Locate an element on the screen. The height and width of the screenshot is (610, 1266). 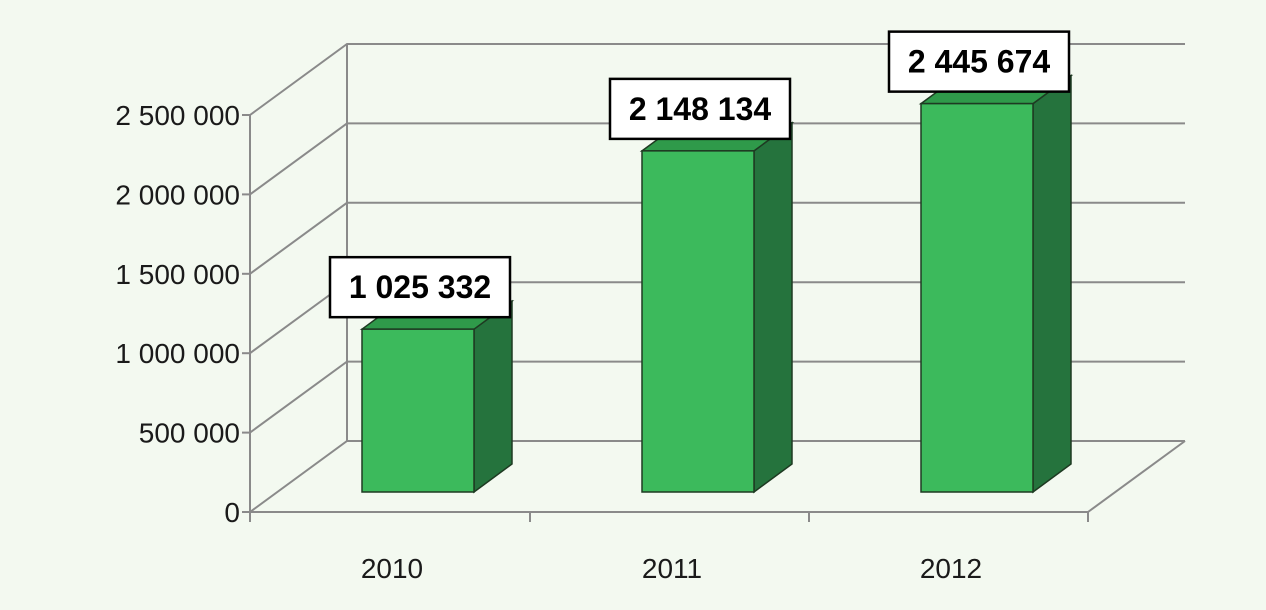
y-tick-label: 2 500 000 is located at coordinates (177, 115).